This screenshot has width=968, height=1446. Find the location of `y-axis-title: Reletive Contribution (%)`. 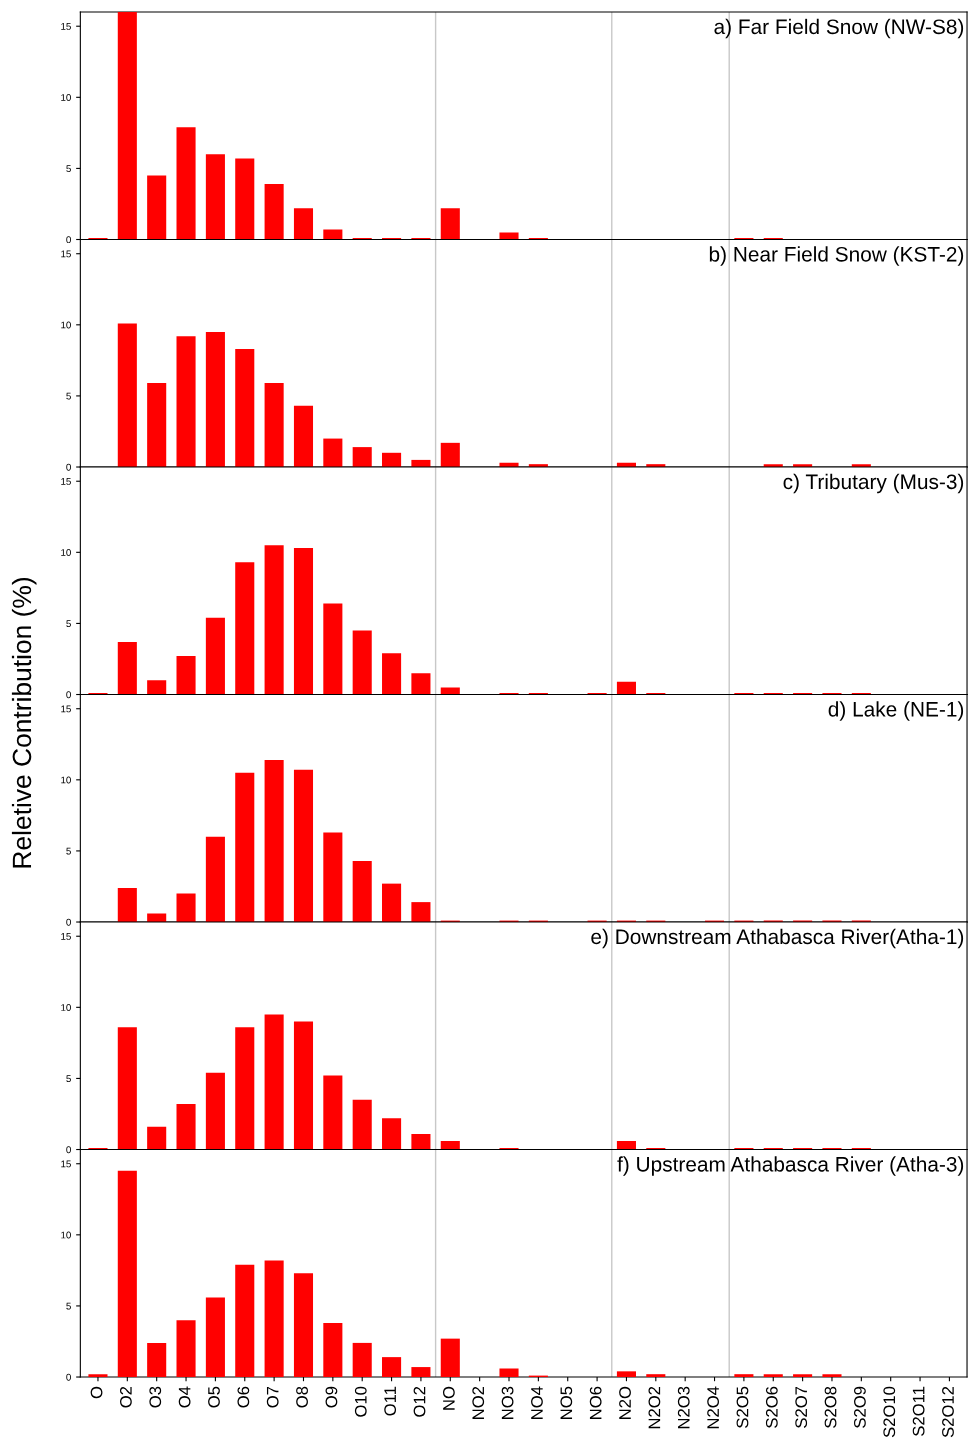

y-axis-title: Reletive Contribution (%) is located at coordinates (24, 722).